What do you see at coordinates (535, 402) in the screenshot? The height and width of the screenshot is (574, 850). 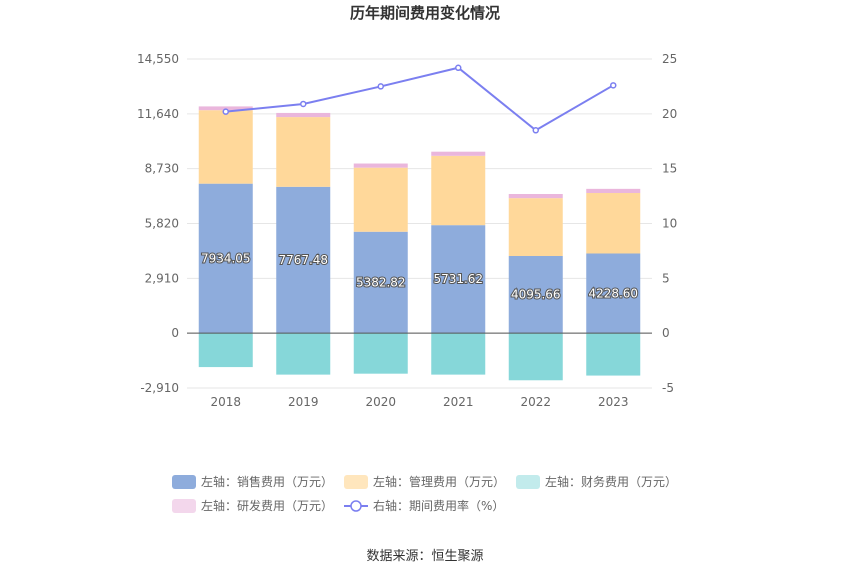 I see `x-axis-tick-label: 2022` at bounding box center [535, 402].